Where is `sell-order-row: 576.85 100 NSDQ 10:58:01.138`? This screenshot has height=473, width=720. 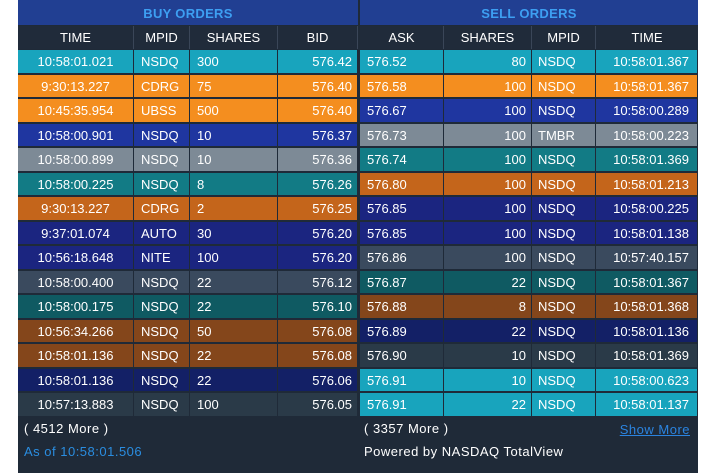
sell-order-row: 576.85 100 NSDQ 10:58:01.138 is located at coordinates (529, 234).